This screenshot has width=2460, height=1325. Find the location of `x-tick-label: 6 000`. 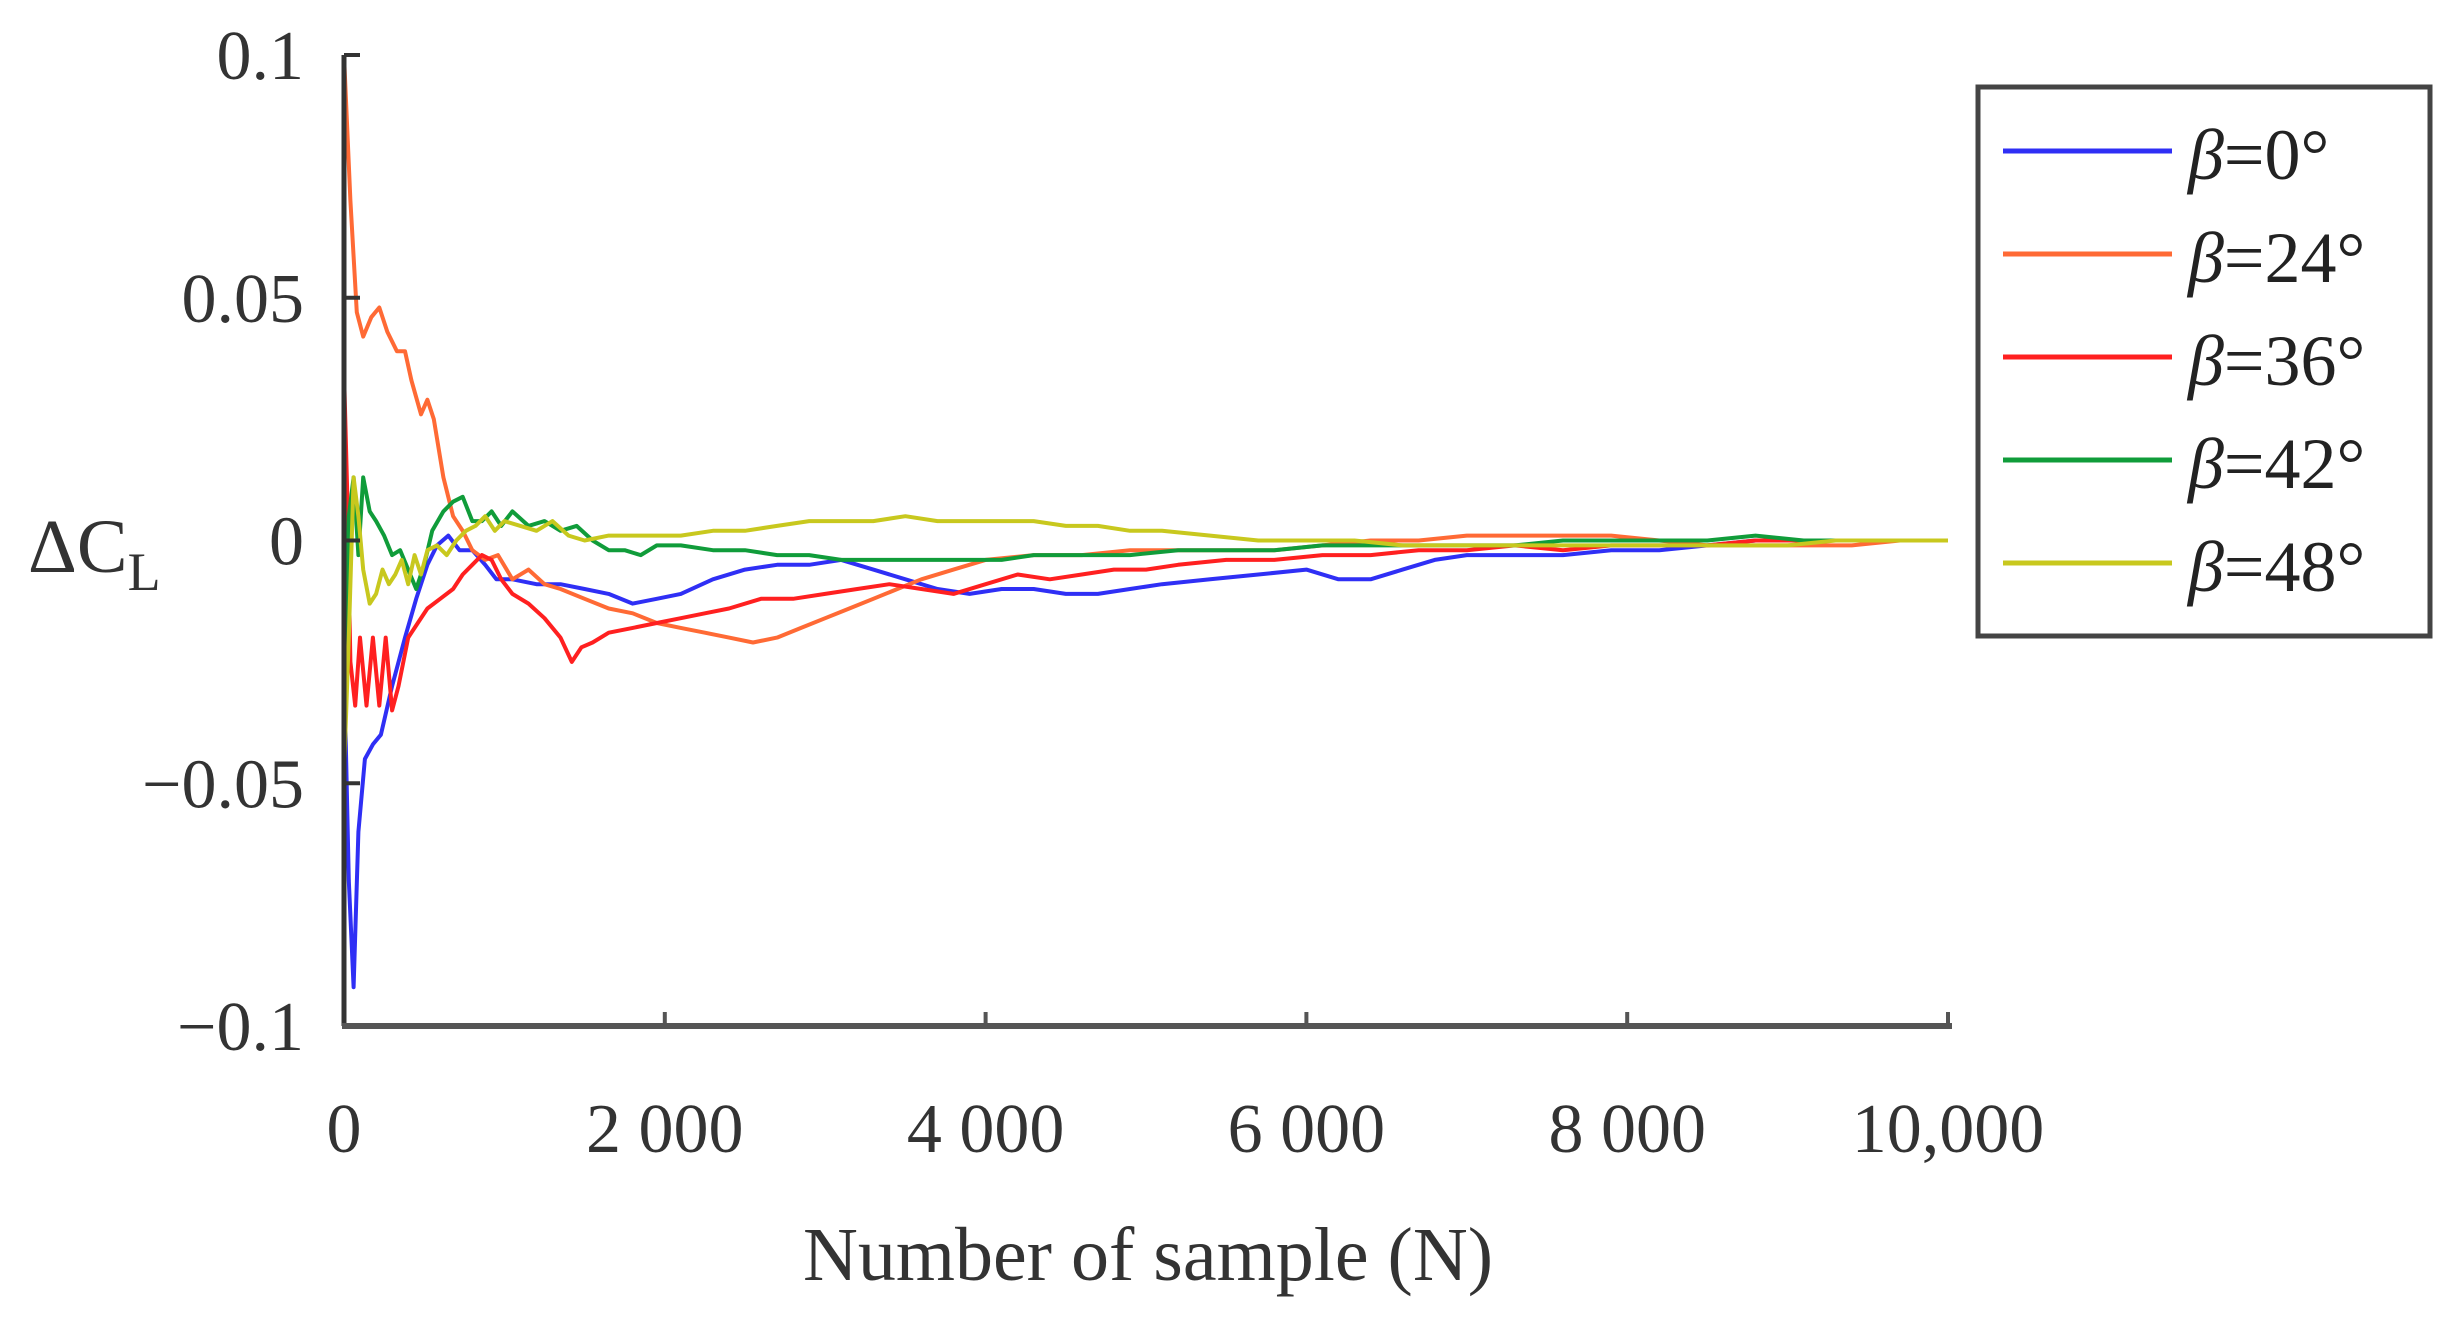

x-tick-label: 6 000 is located at coordinates (1307, 1129).